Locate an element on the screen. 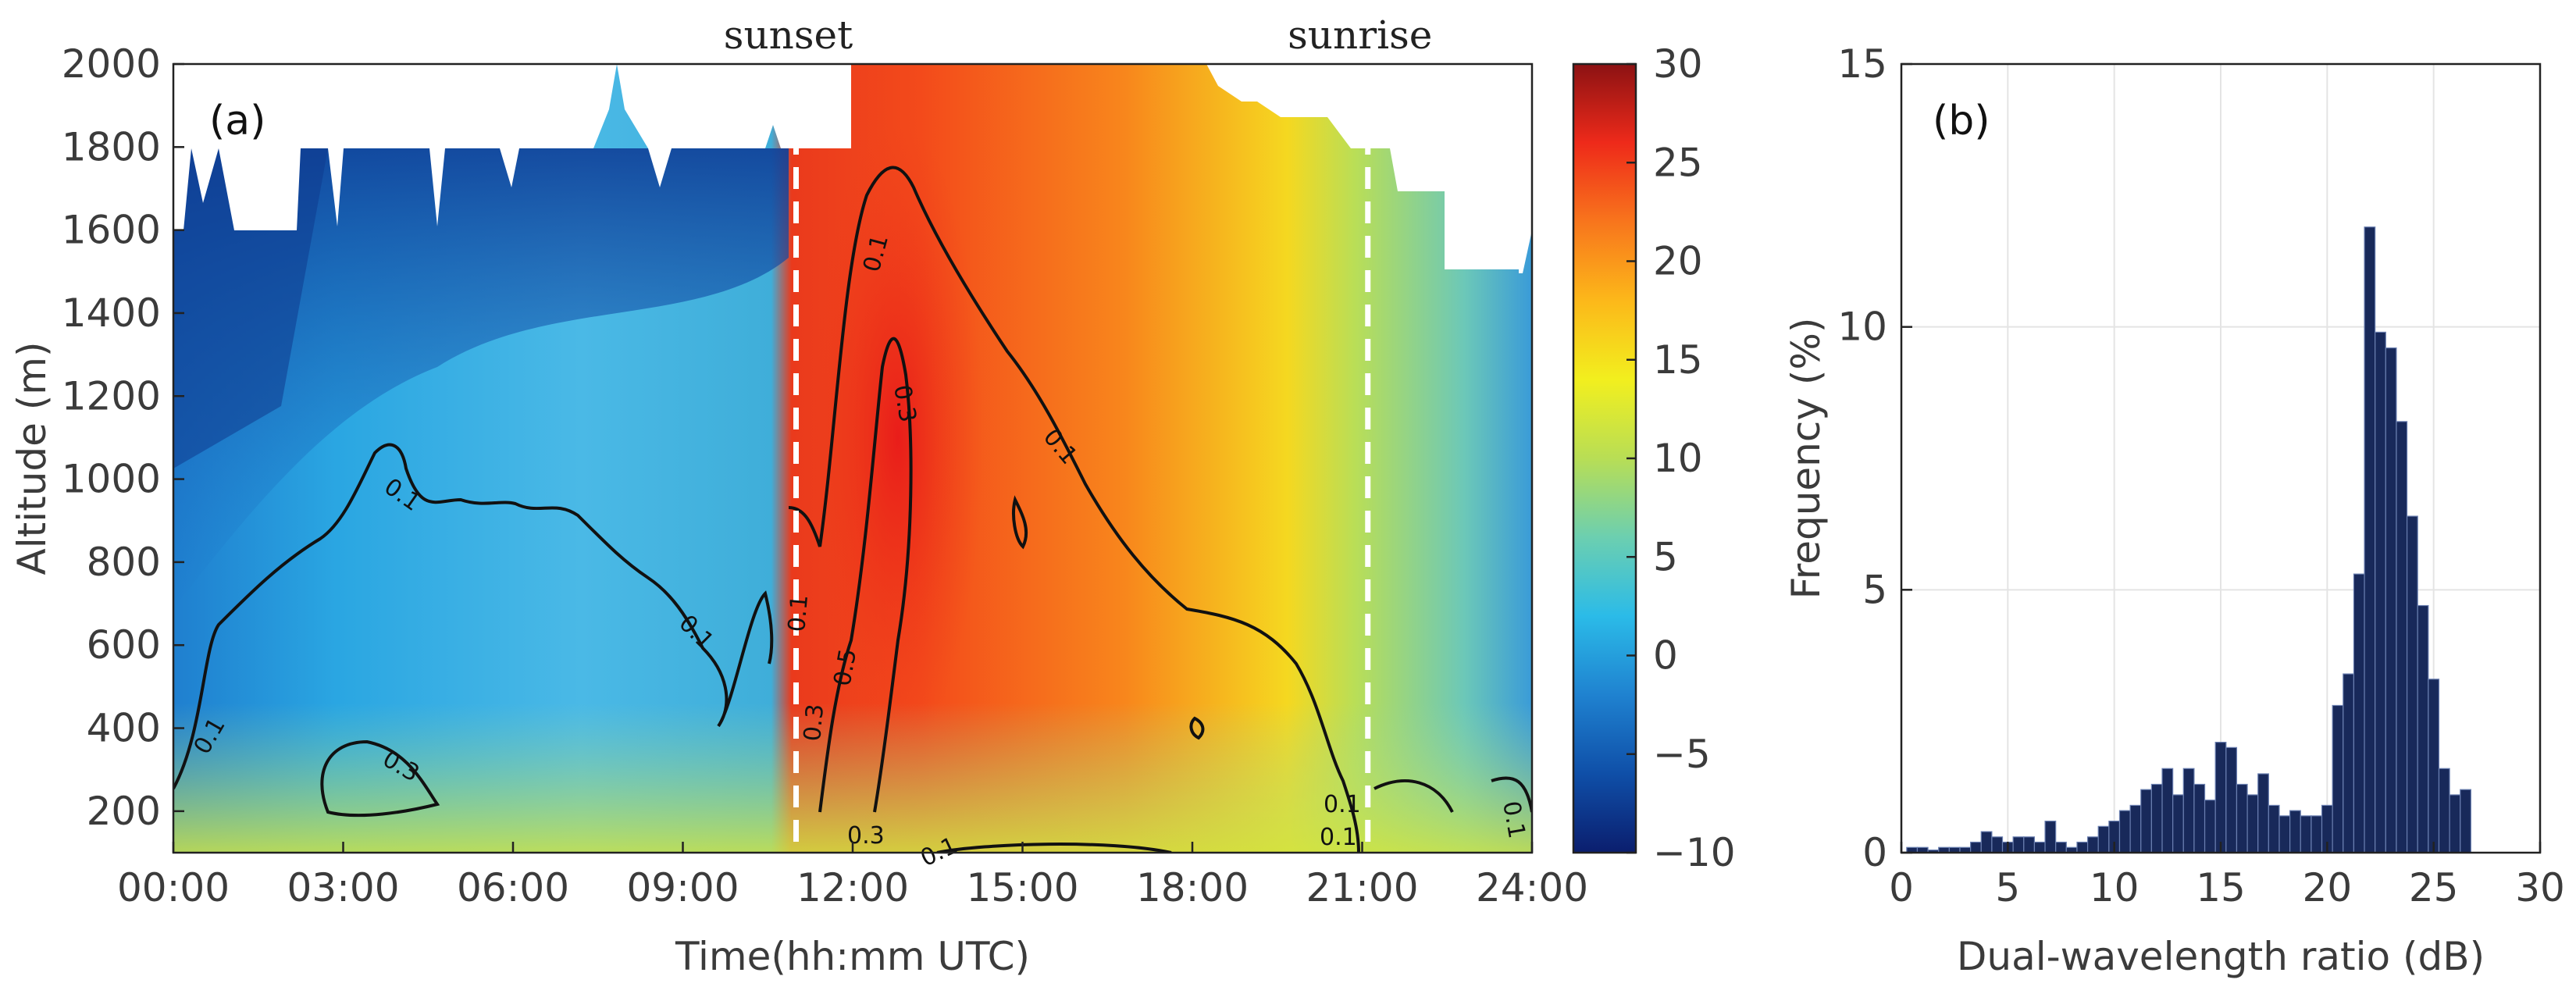 The width and height of the screenshot is (2576, 994). missing-data-right is located at coordinates (1367, 168).